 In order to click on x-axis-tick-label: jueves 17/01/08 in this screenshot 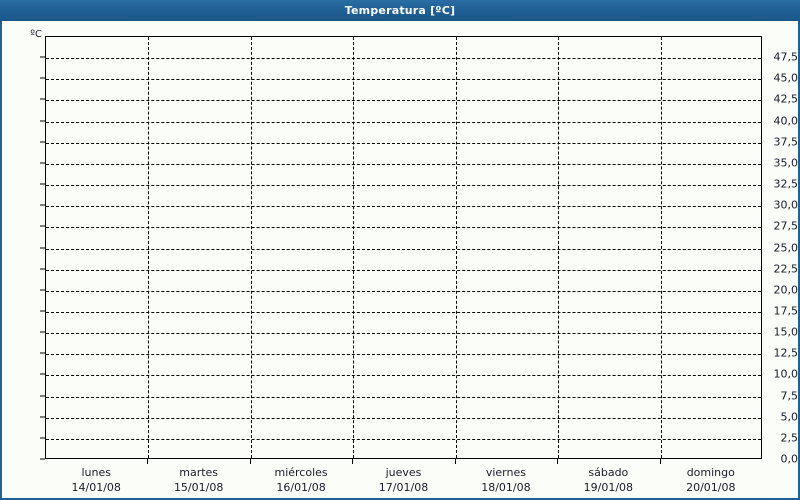, I will do `click(403, 480)`.